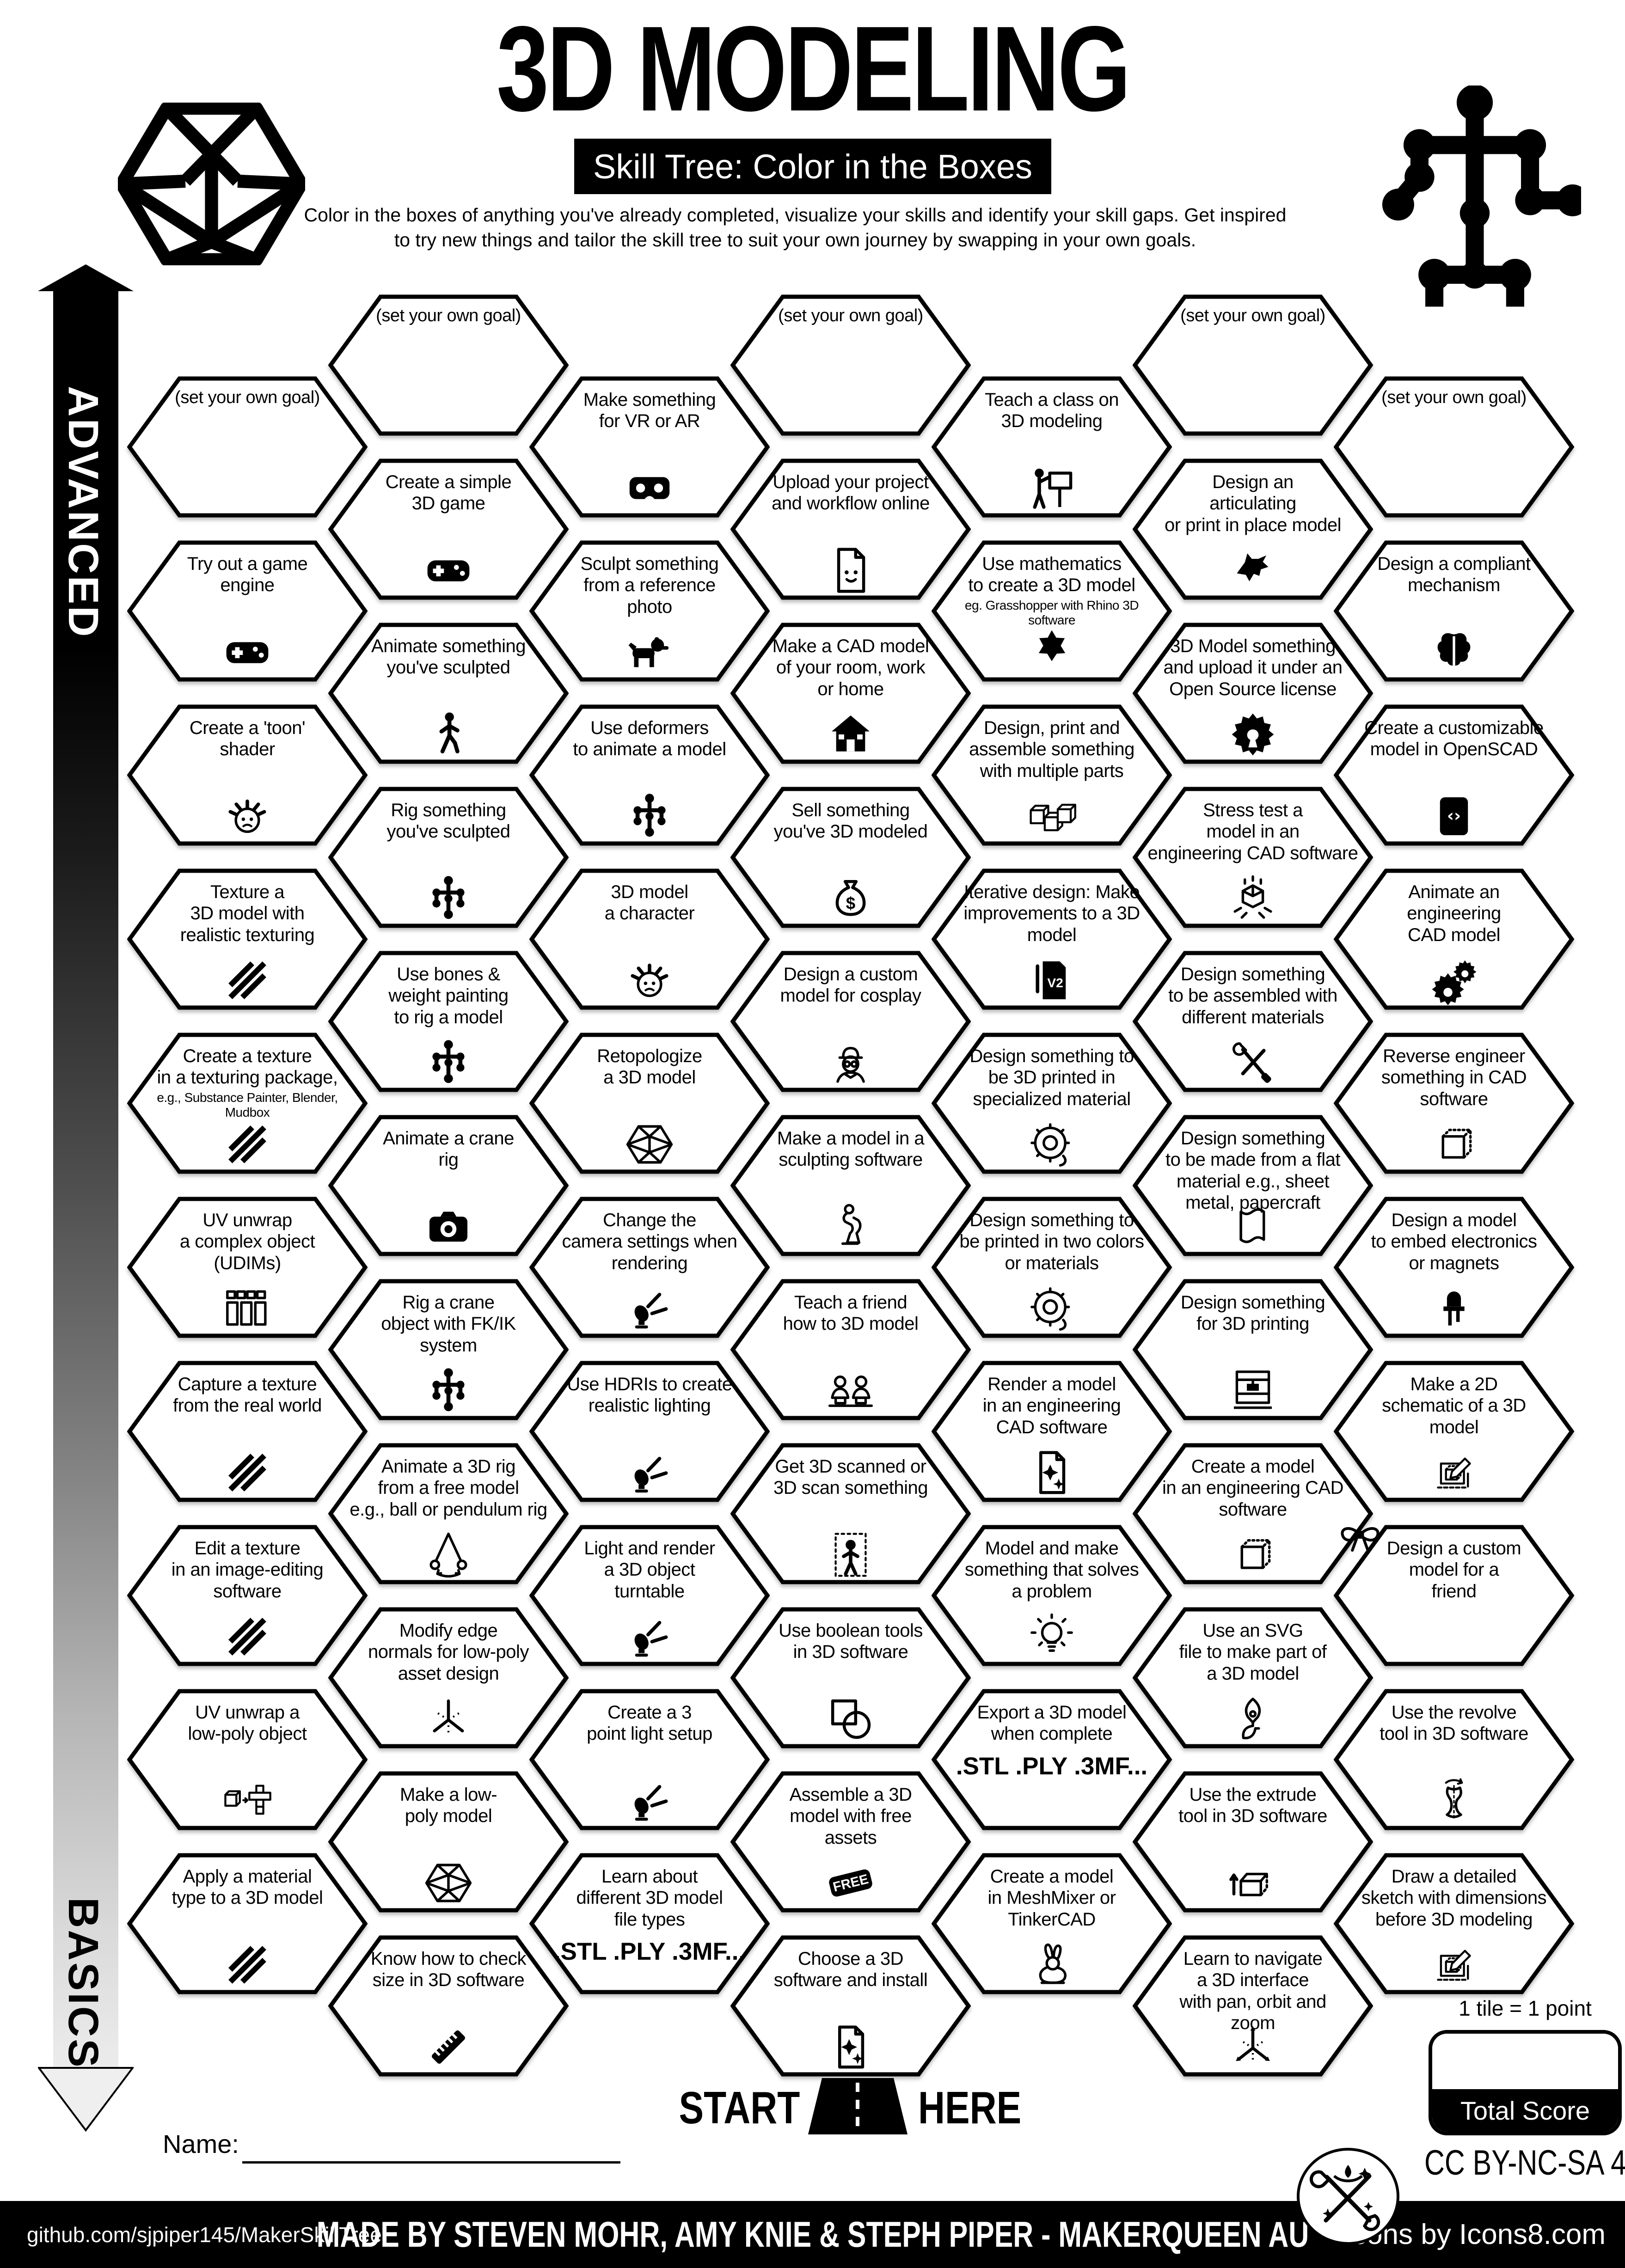 Image resolution: width=1625 pixels, height=2268 pixels. Describe the element at coordinates (448, 530) in the screenshot. I see `skill-tile: Create a simple 3D game` at that location.